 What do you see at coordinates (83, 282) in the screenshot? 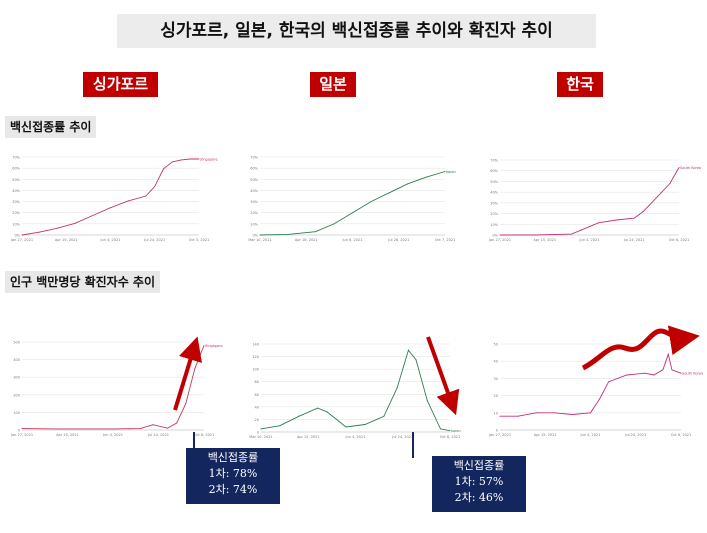
I see `section-cases: 인구 백만명당 확진자수 추이` at bounding box center [83, 282].